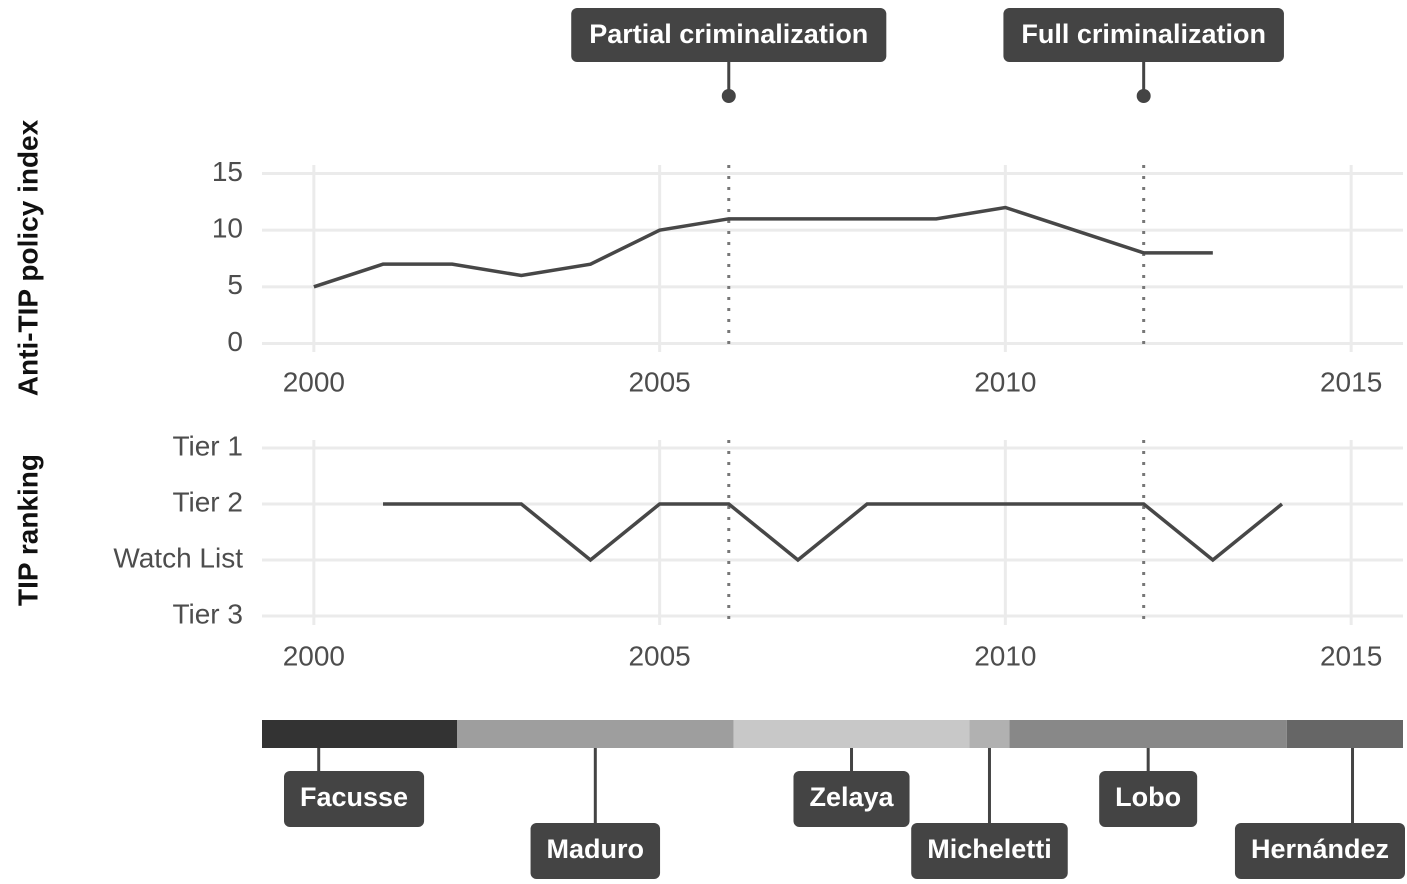 The width and height of the screenshot is (1407, 884). What do you see at coordinates (27, 530) in the screenshot?
I see `y-axis-title: TIP ranking` at bounding box center [27, 530].